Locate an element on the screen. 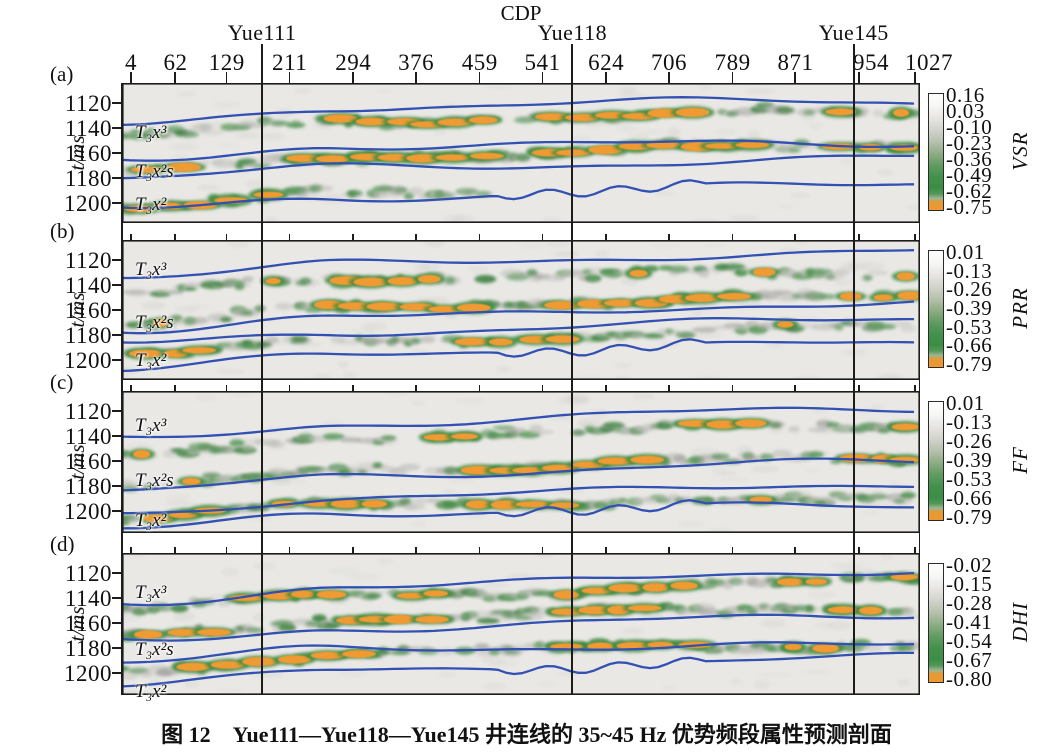 This screenshot has width=1053, height=755. colorbar-tick-label: -0.80 is located at coordinates (969, 679).